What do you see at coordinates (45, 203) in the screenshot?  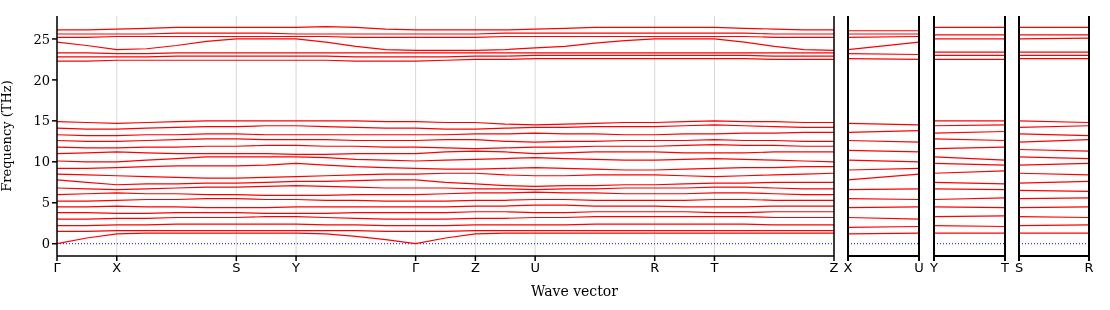 I see `y-tick-label: 5` at bounding box center [45, 203].